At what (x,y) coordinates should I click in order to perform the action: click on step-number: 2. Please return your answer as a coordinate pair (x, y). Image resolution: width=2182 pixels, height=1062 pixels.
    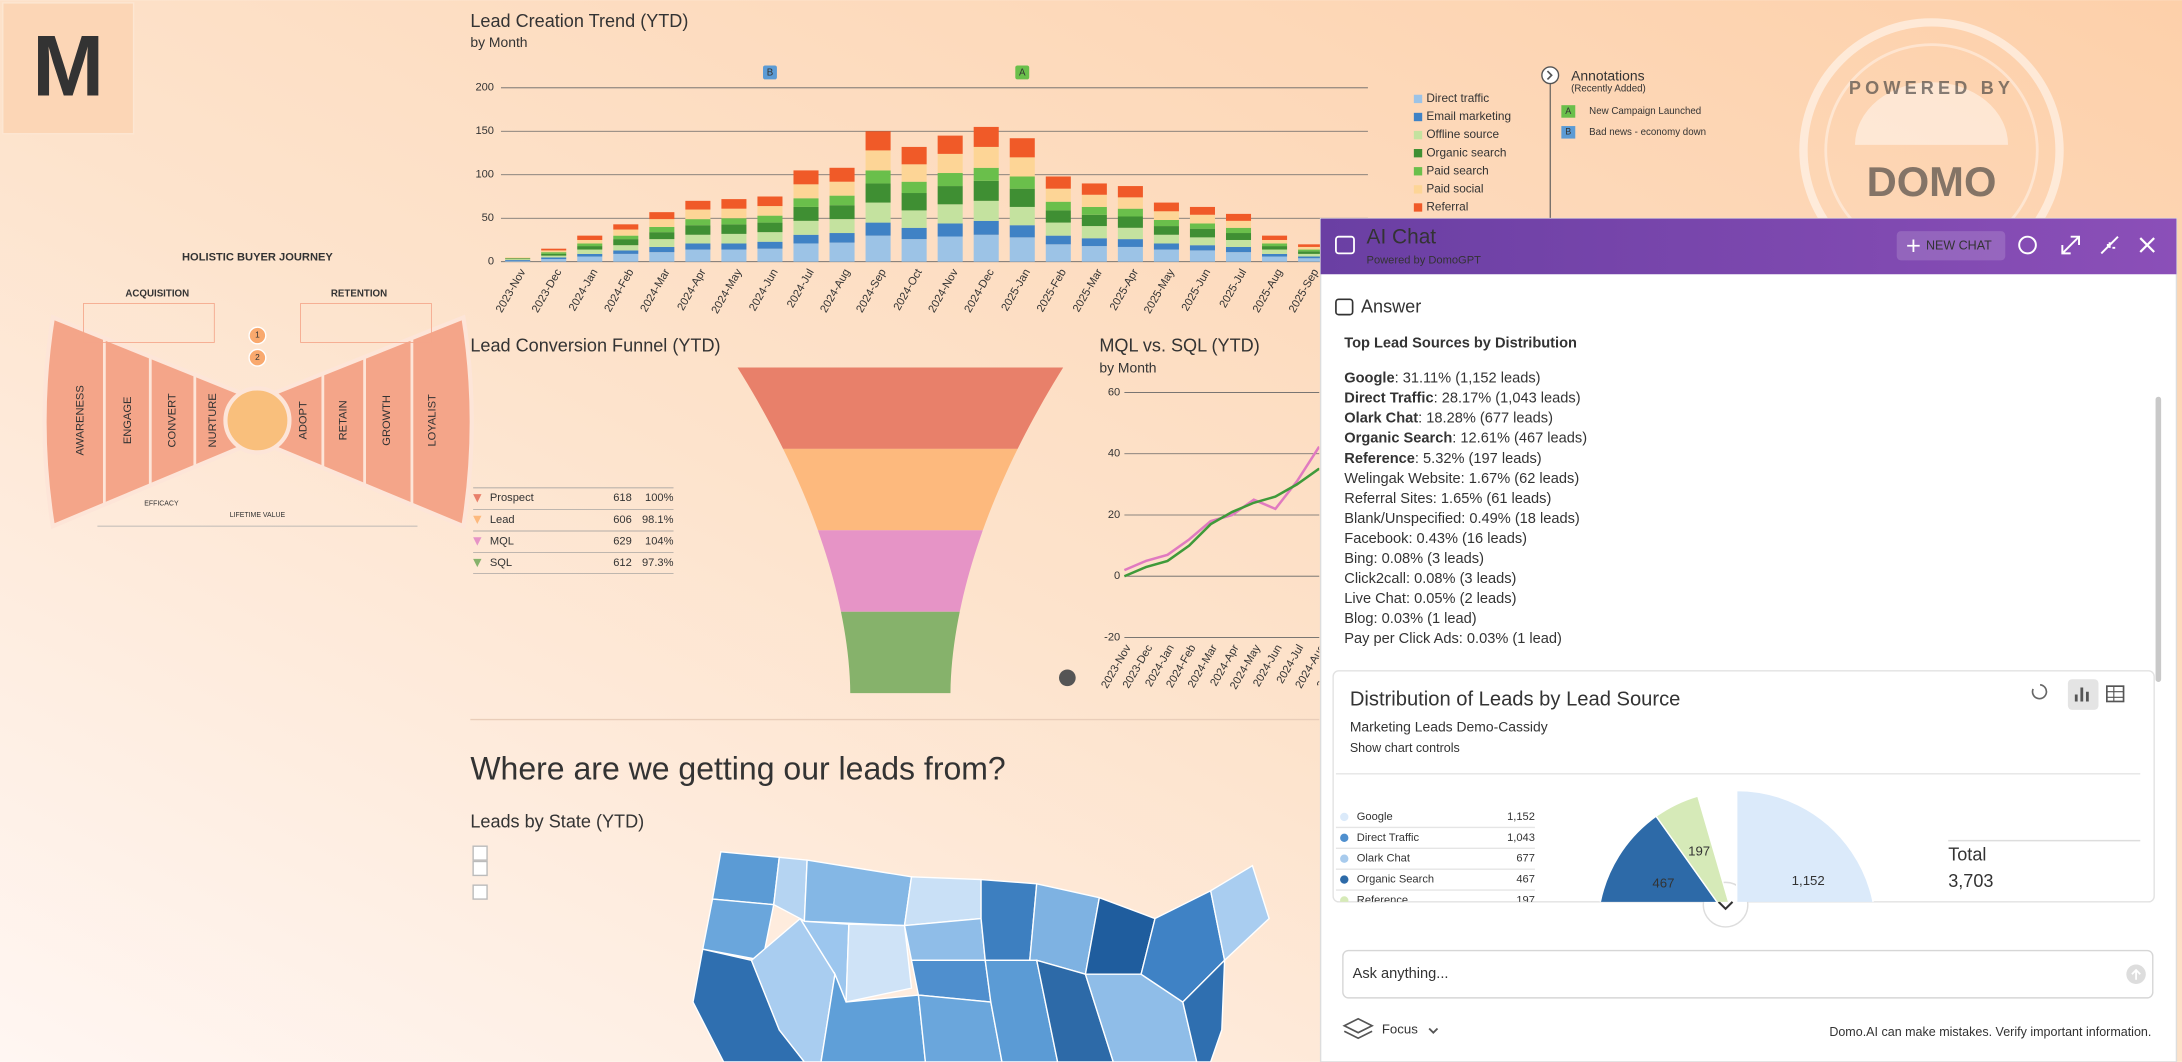
    Looking at the image, I should click on (257, 357).